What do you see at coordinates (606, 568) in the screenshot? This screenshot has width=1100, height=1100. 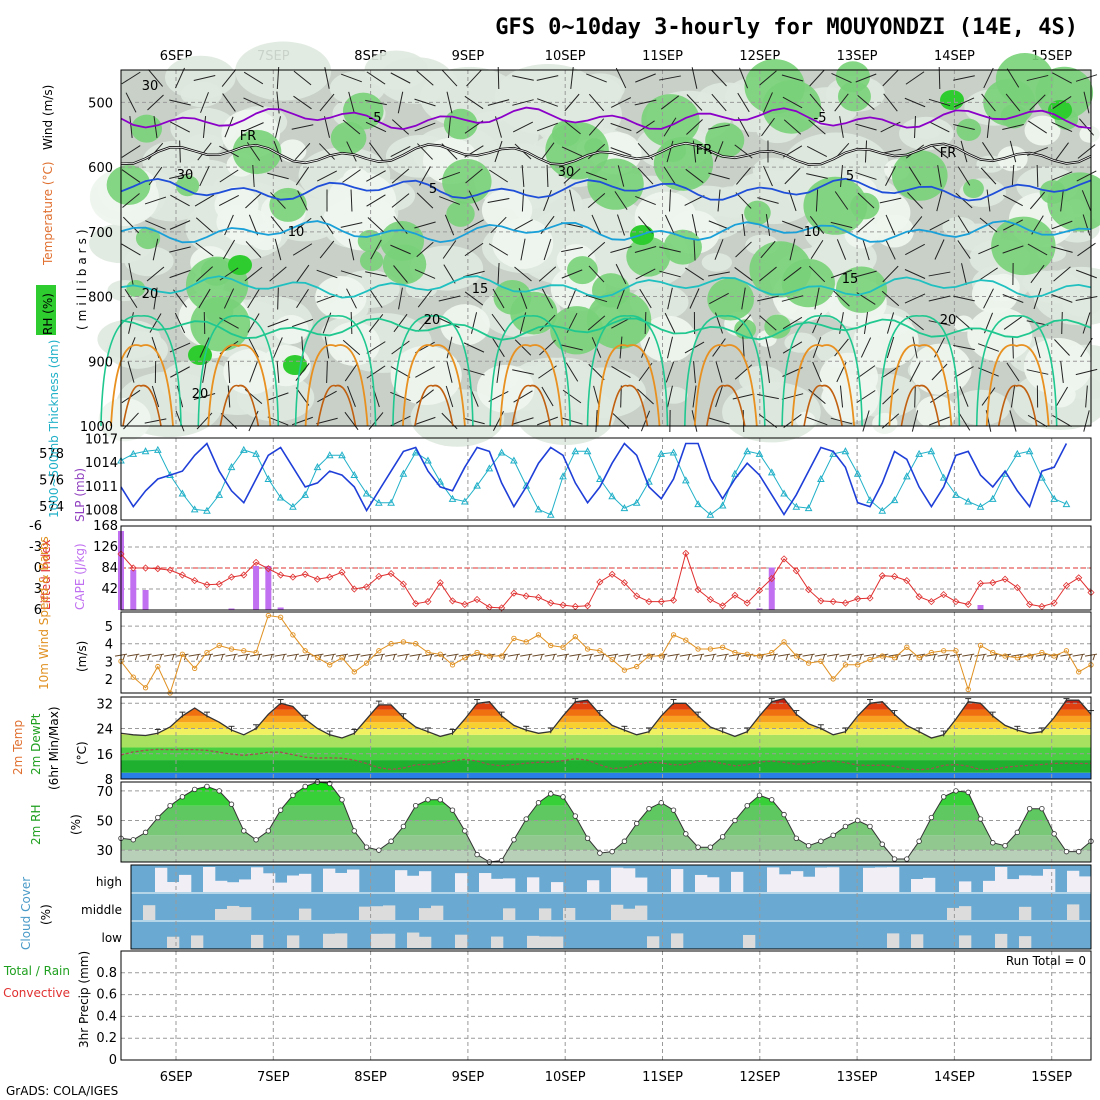 I see `cape-li-frame` at bounding box center [606, 568].